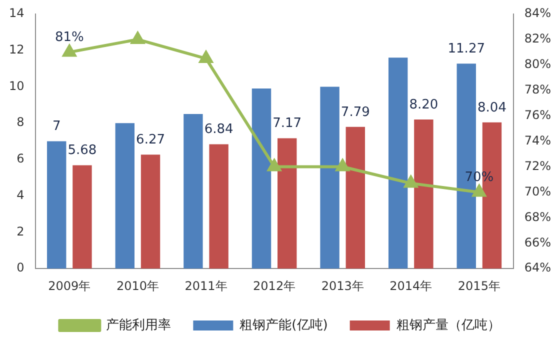  What do you see at coordinates (20, 195) in the screenshot?
I see `y-tick-label: 4` at bounding box center [20, 195].